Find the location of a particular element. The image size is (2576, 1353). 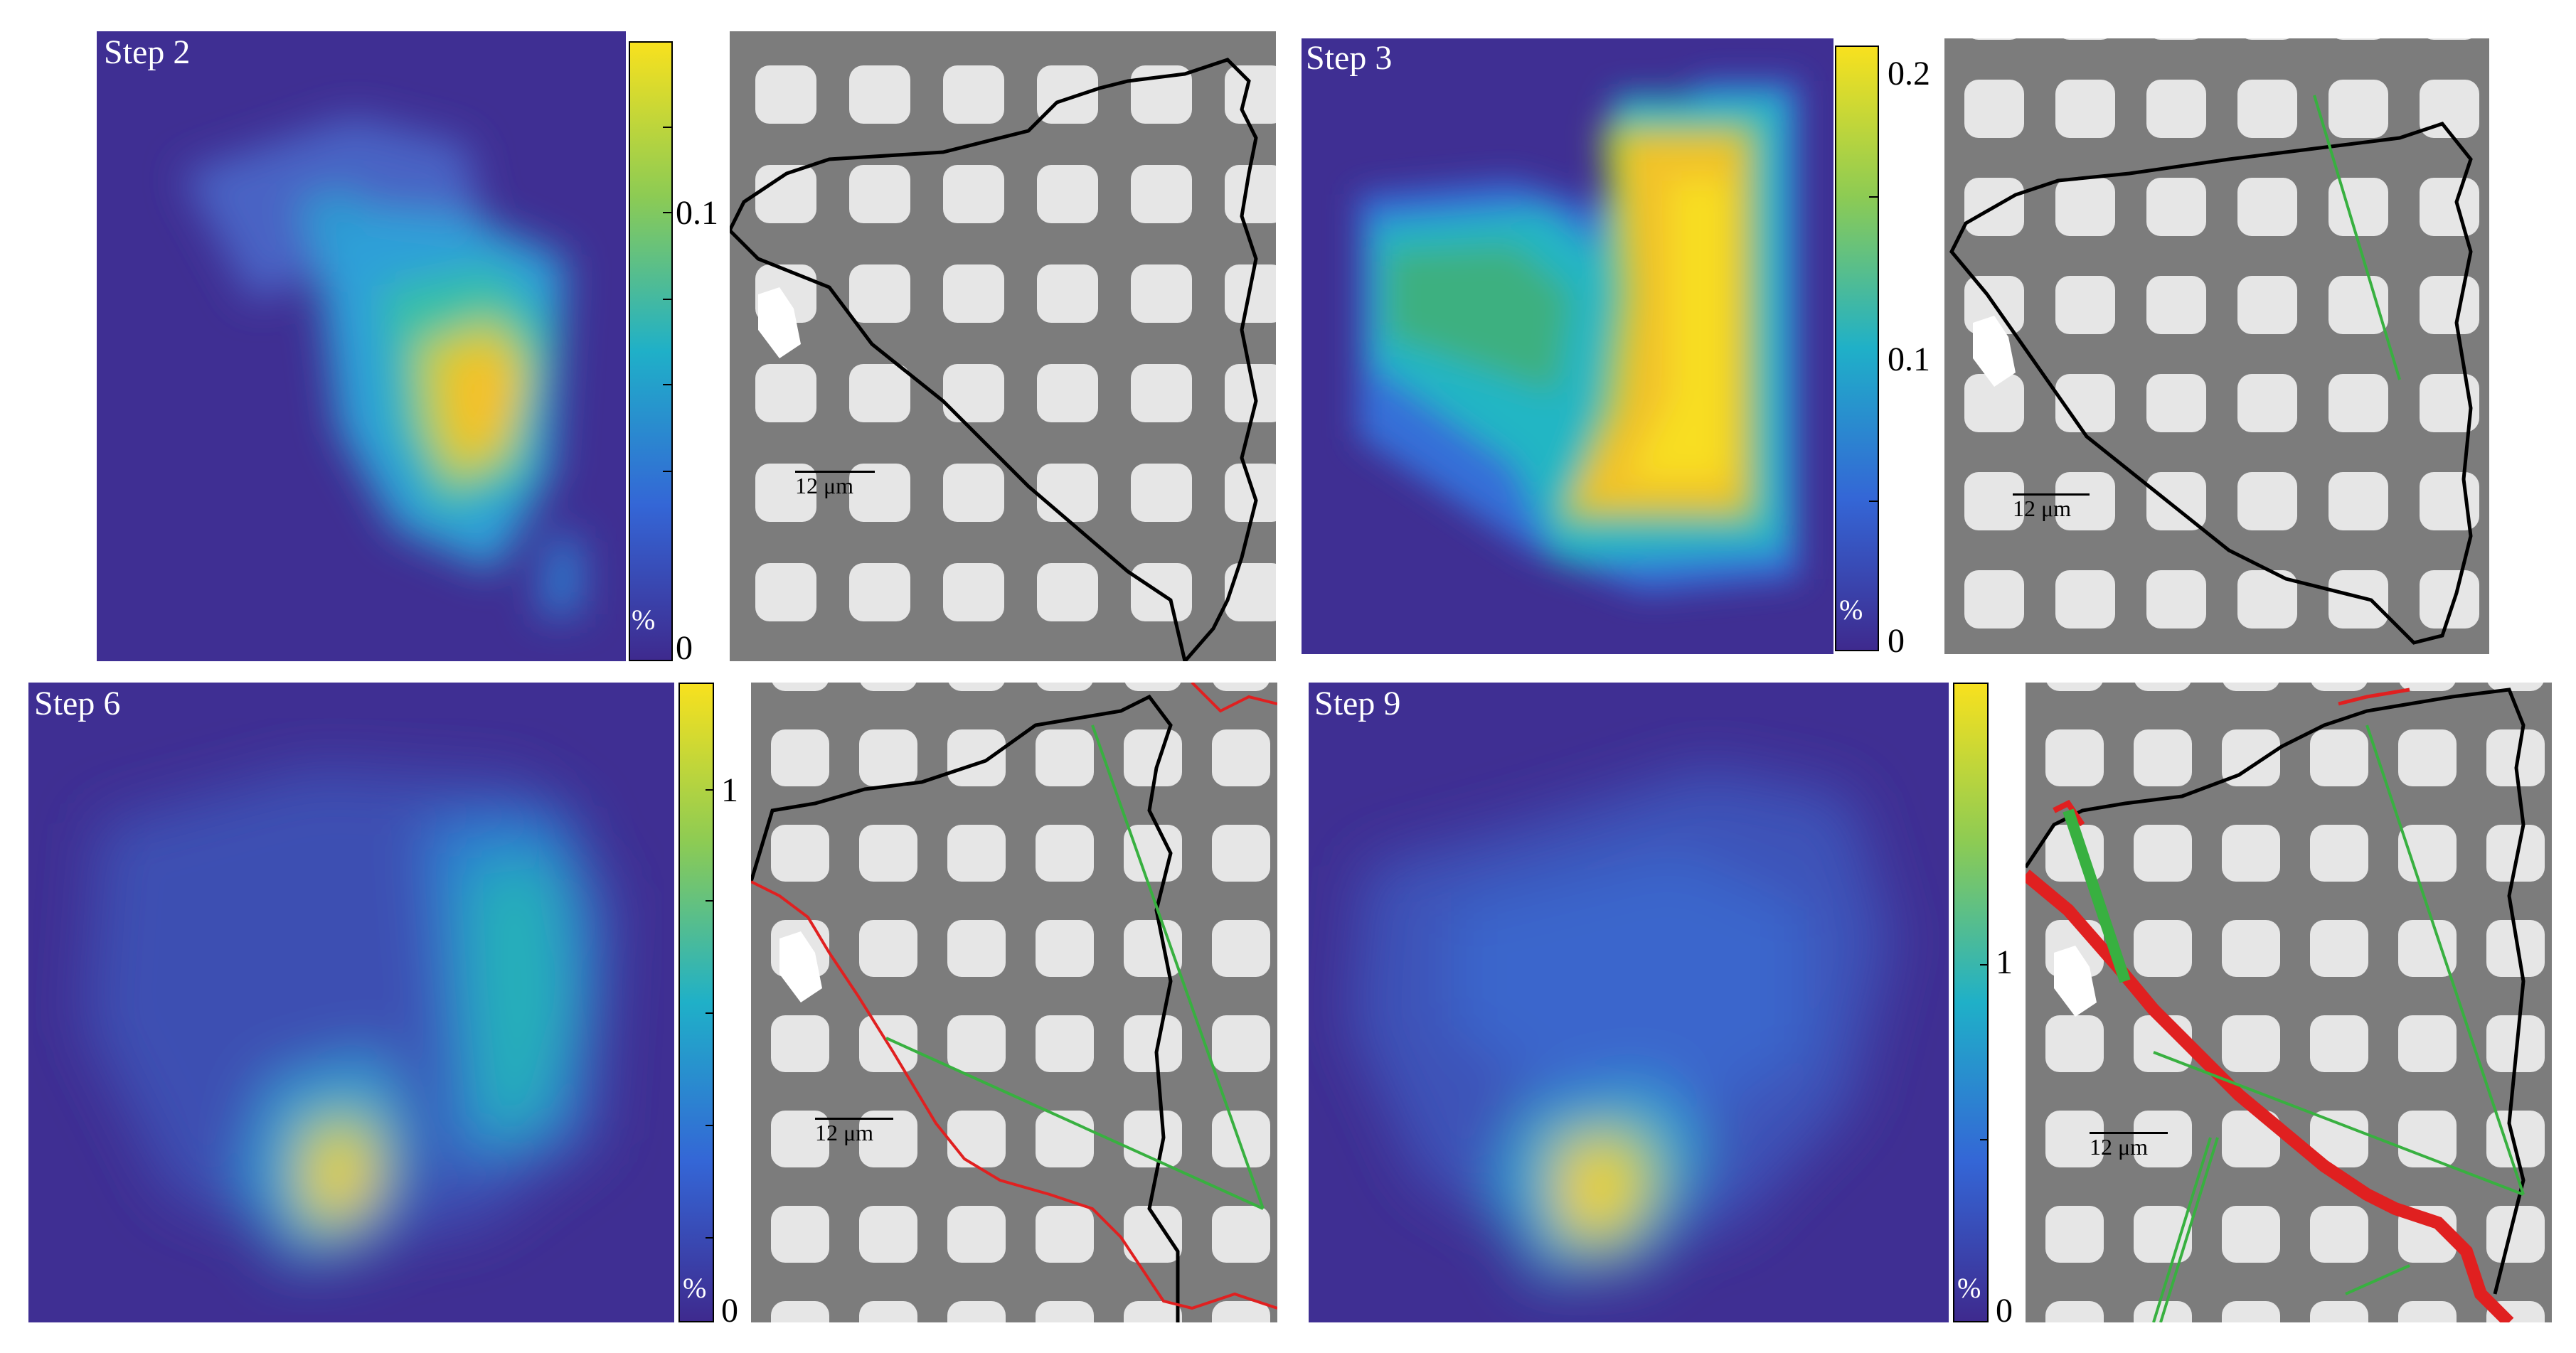

step-label: Step 2 is located at coordinates (147, 52).